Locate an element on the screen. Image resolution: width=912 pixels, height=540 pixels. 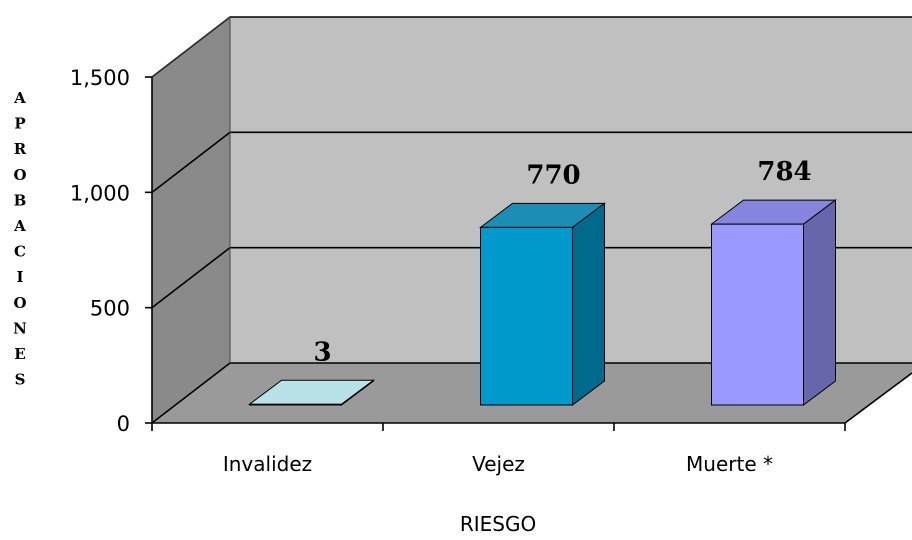
data-label: 784 is located at coordinates (784, 172).